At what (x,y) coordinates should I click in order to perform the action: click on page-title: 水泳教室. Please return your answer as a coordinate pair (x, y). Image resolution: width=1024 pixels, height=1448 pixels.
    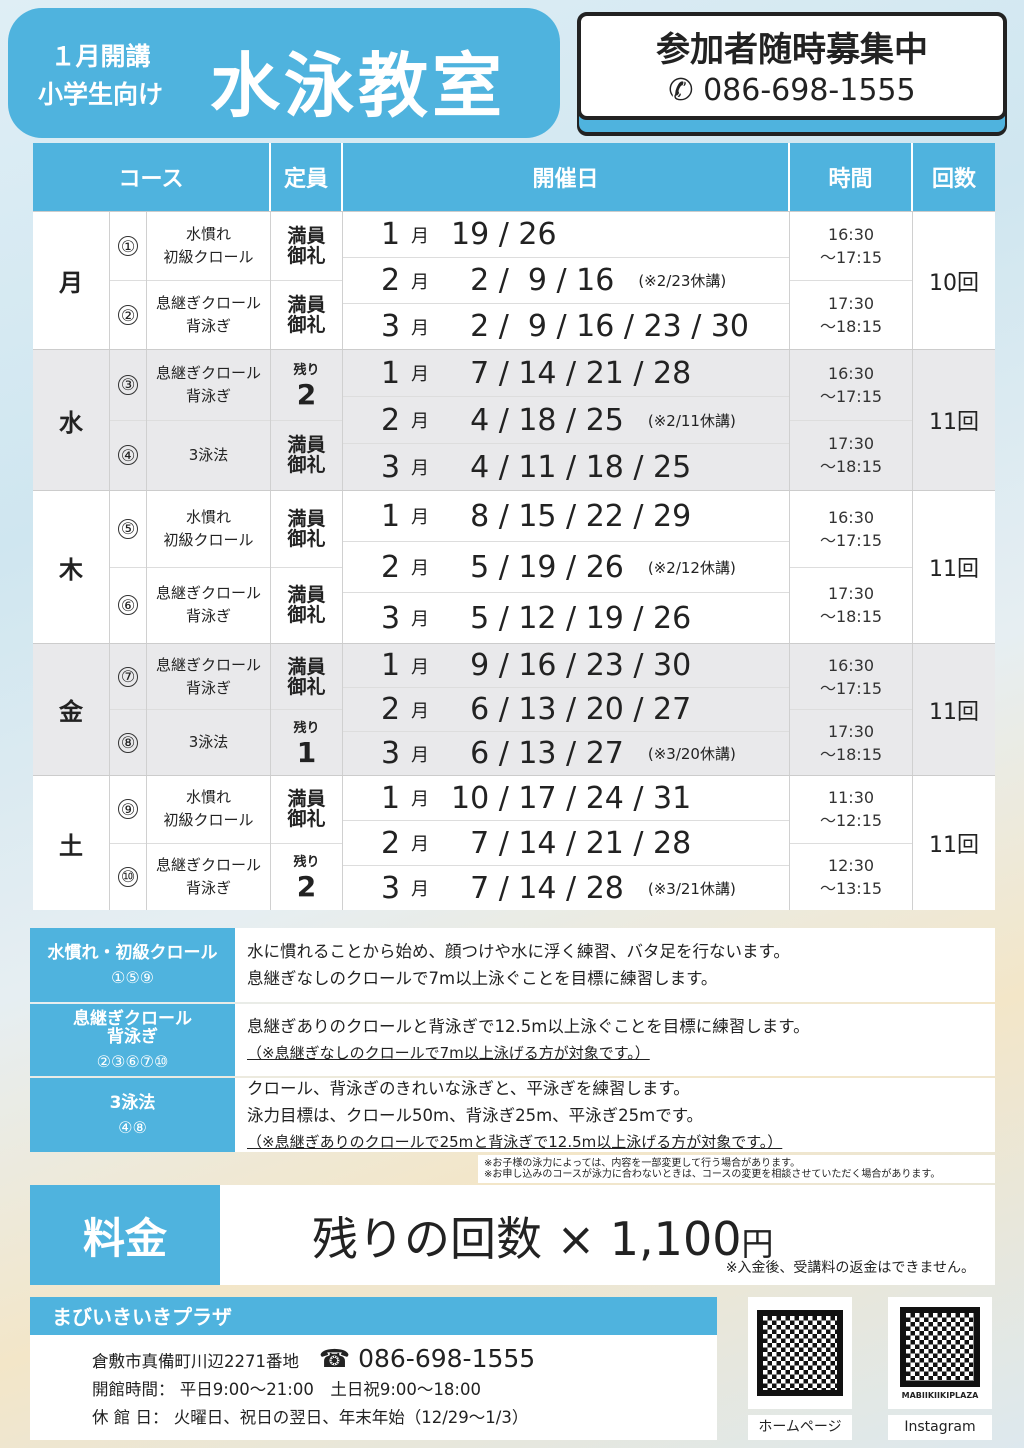
    Looking at the image, I should click on (358, 86).